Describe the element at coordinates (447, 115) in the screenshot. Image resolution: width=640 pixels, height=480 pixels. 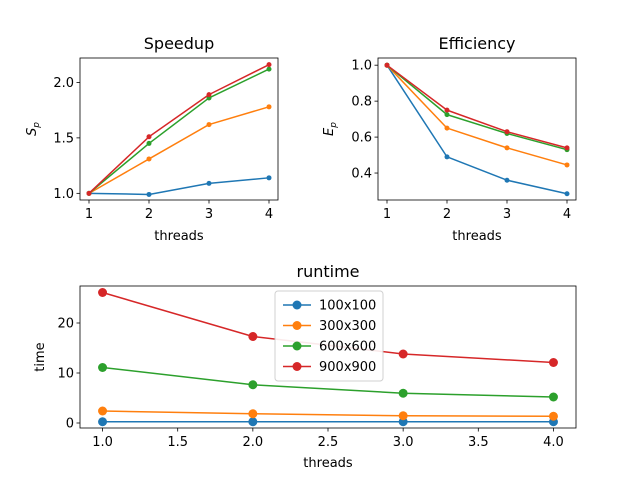
I see `efficiency-data-point-600x600` at that location.